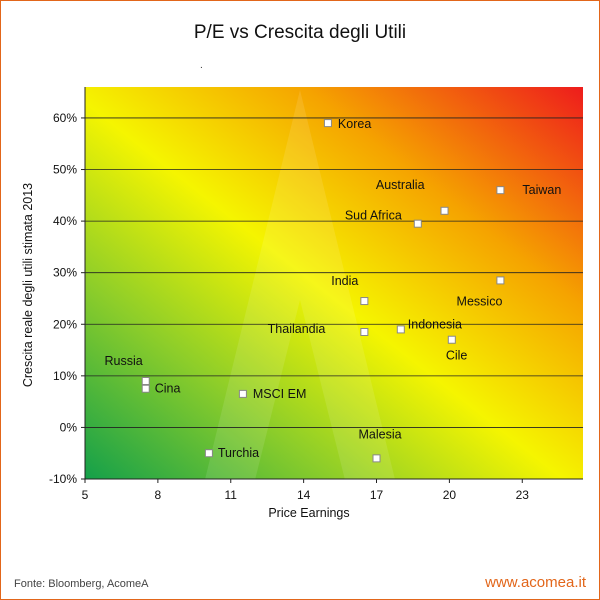 This screenshot has width=600, height=600. Describe the element at coordinates (145, 388) in the screenshot. I see `point-cina` at that location.